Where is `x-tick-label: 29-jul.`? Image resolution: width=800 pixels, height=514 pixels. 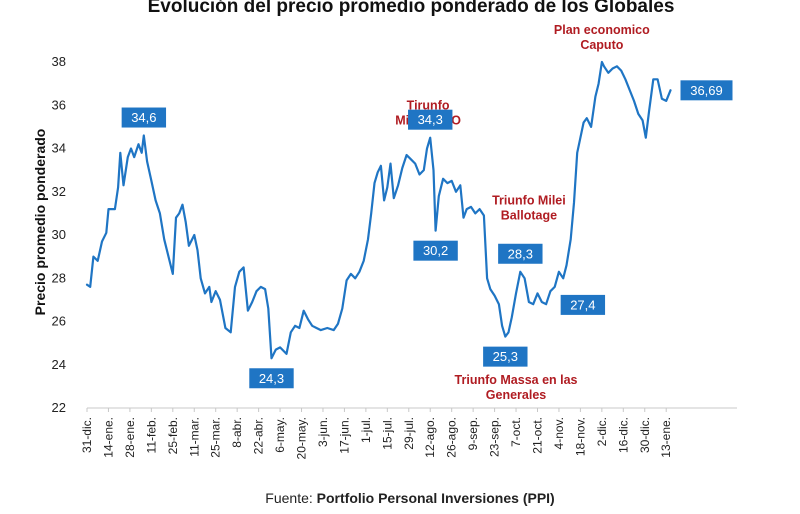 x-tick-label: 29-jul. is located at coordinates (409, 433).